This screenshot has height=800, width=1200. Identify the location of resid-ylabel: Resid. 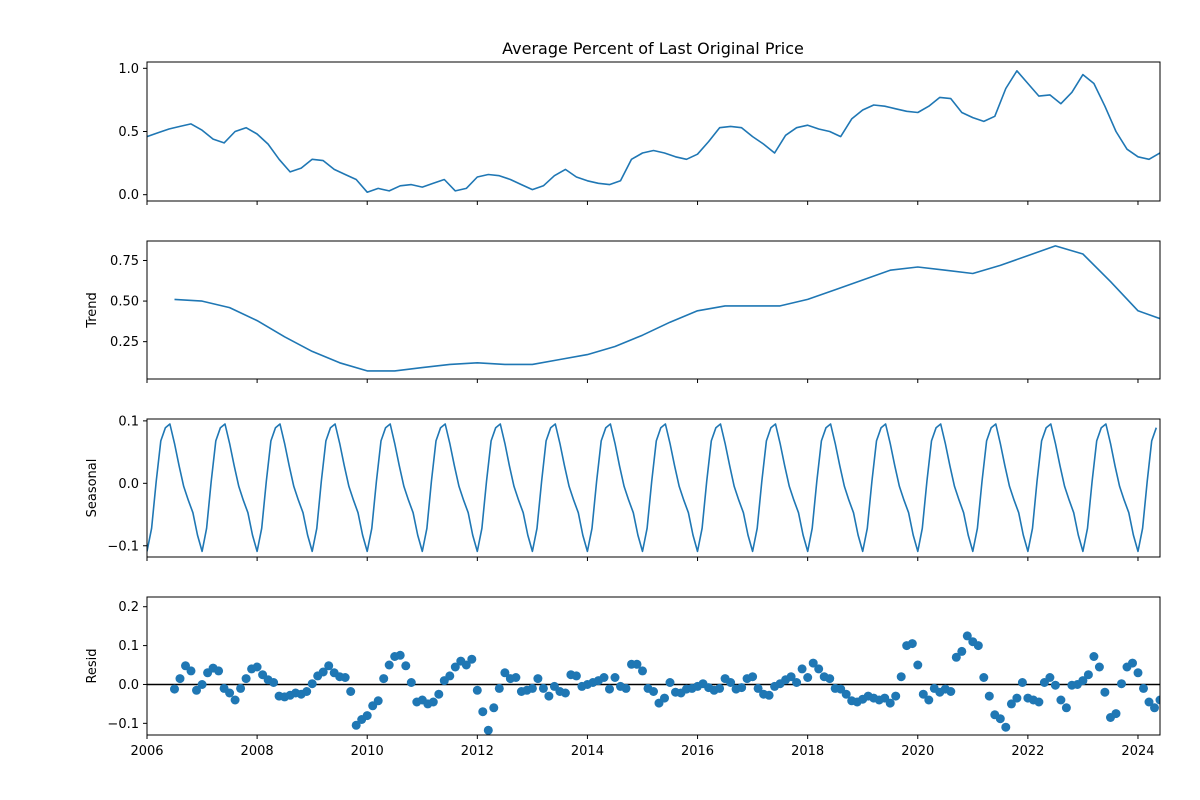
(92, 665).